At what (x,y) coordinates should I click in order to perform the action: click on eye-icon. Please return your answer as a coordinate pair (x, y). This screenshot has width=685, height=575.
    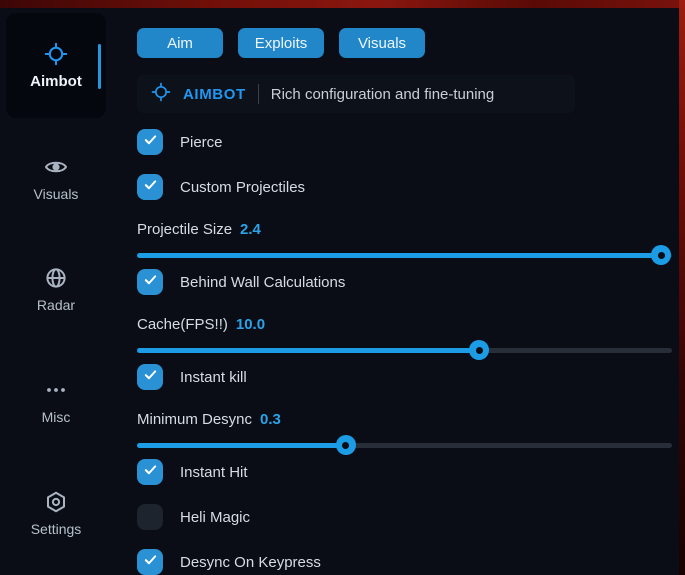
    Looking at the image, I should click on (56, 167).